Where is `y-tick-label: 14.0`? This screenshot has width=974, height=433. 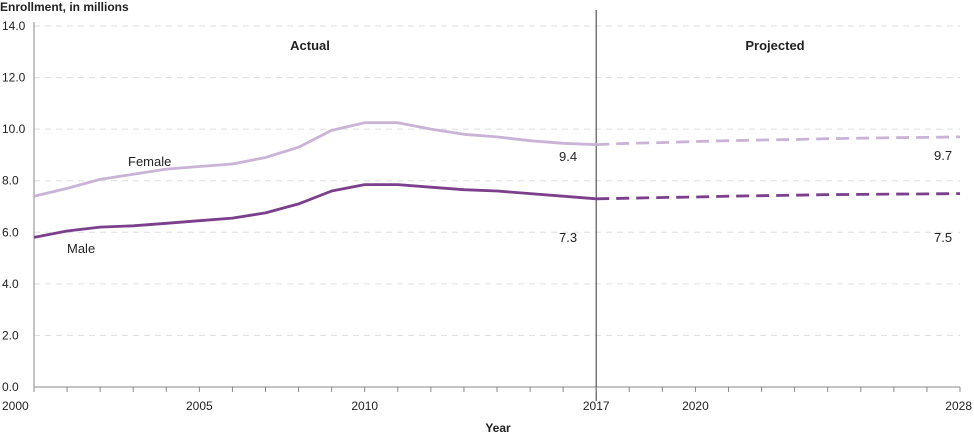 y-tick-label: 14.0 is located at coordinates (14, 26).